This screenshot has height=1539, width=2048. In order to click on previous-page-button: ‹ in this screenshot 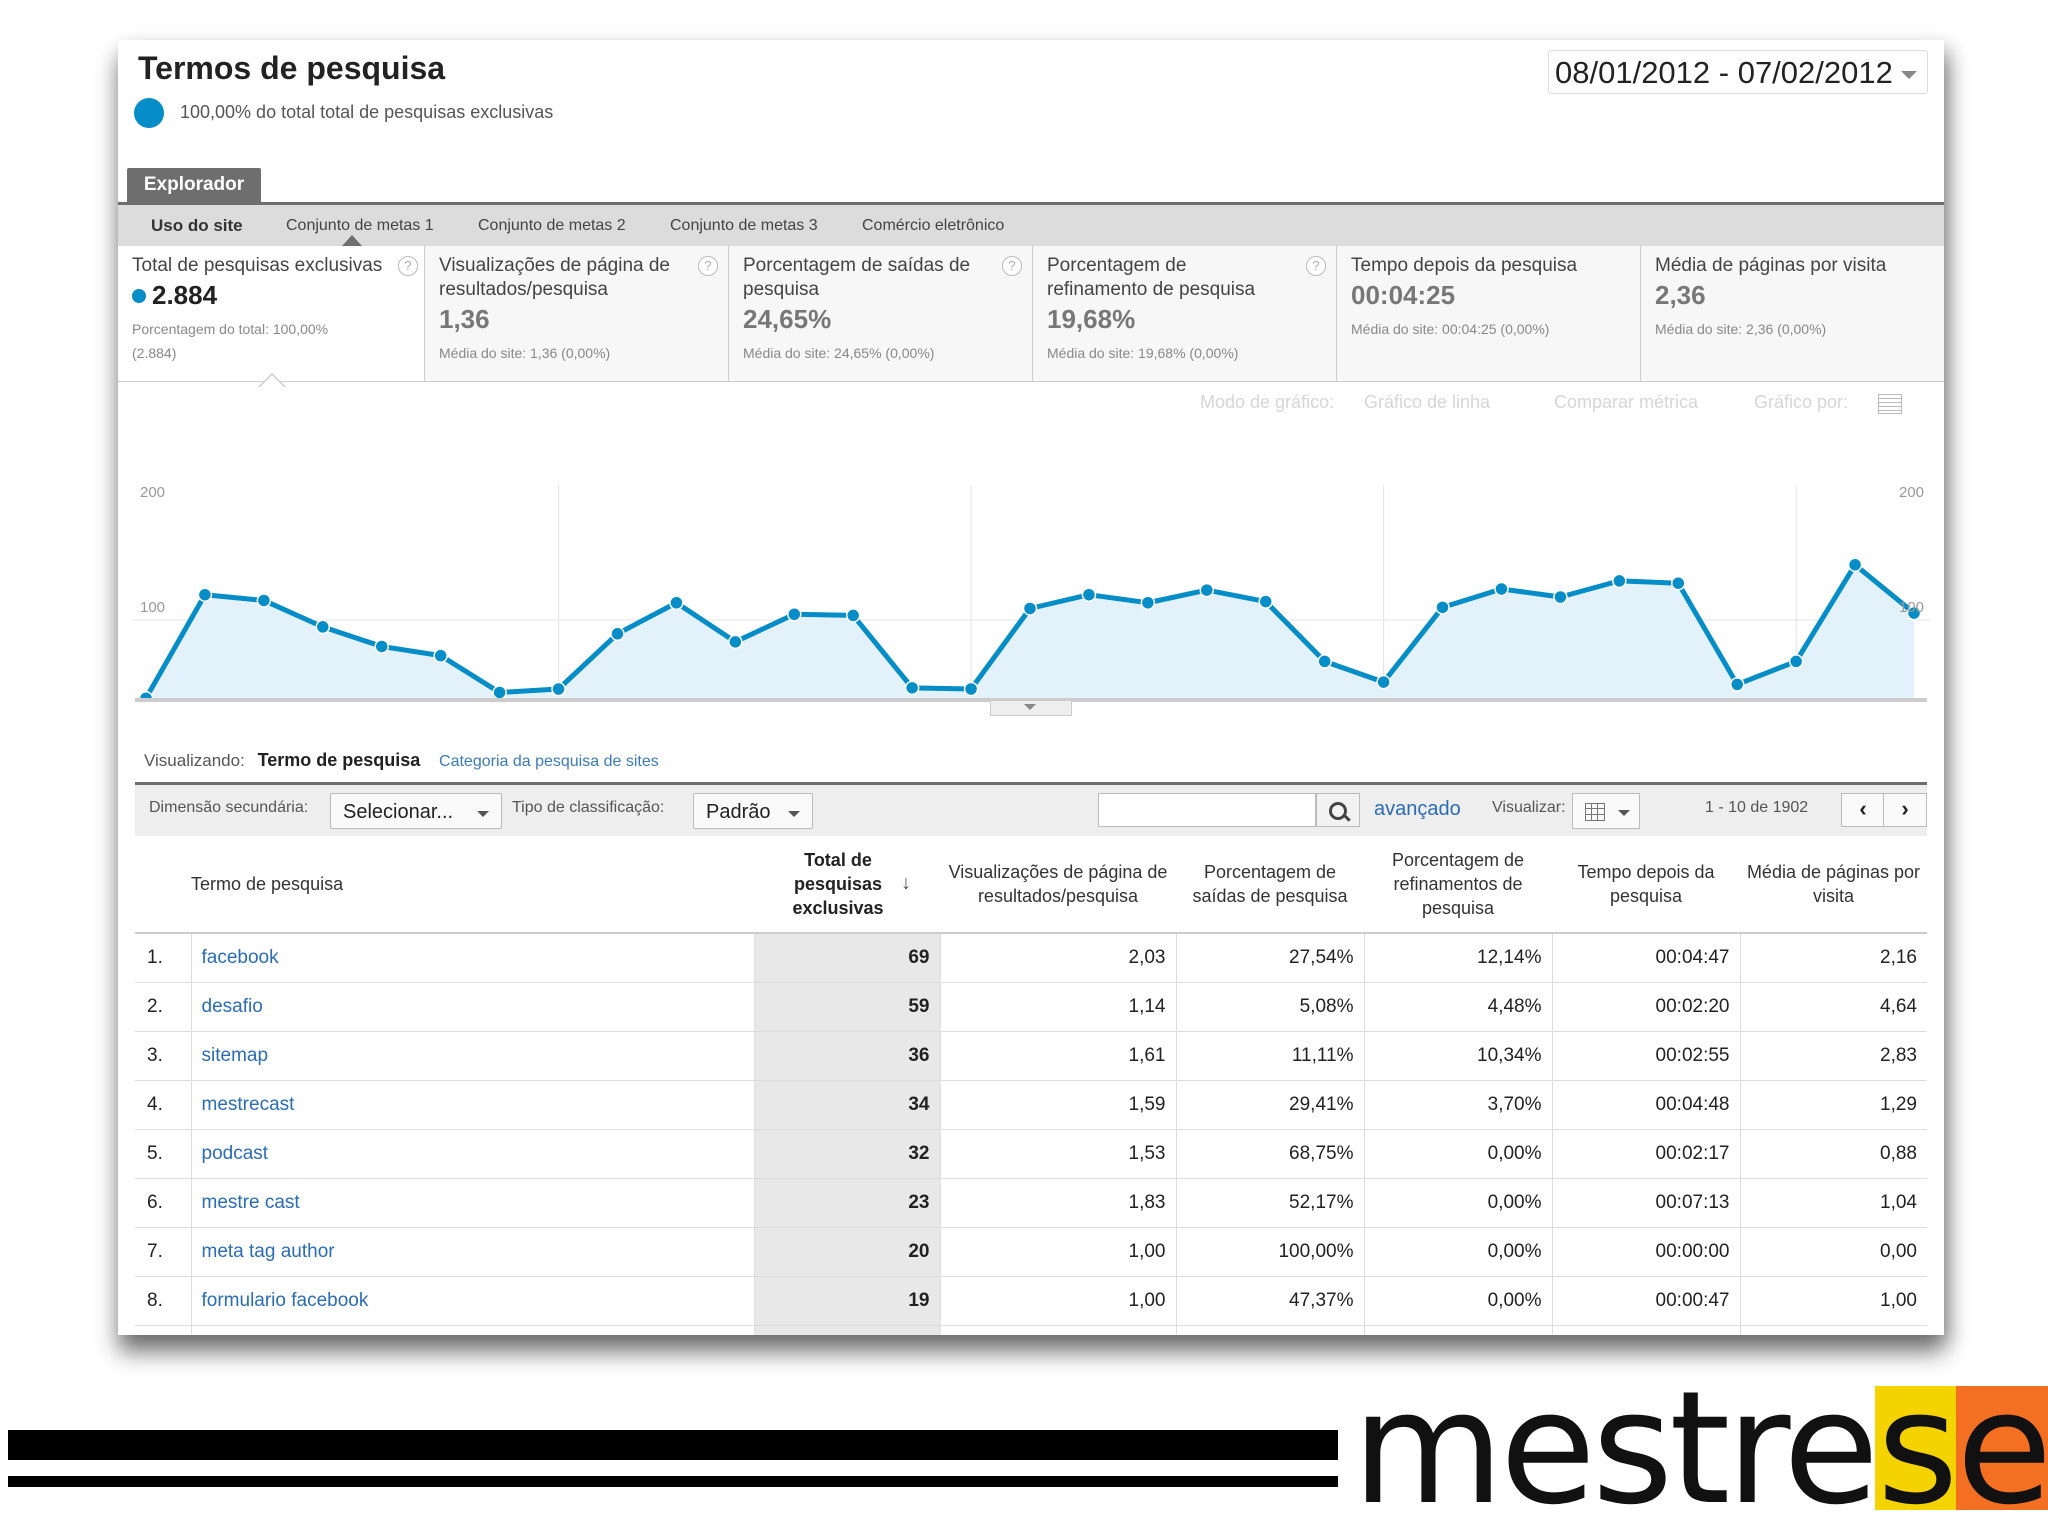, I will do `click(1863, 810)`.